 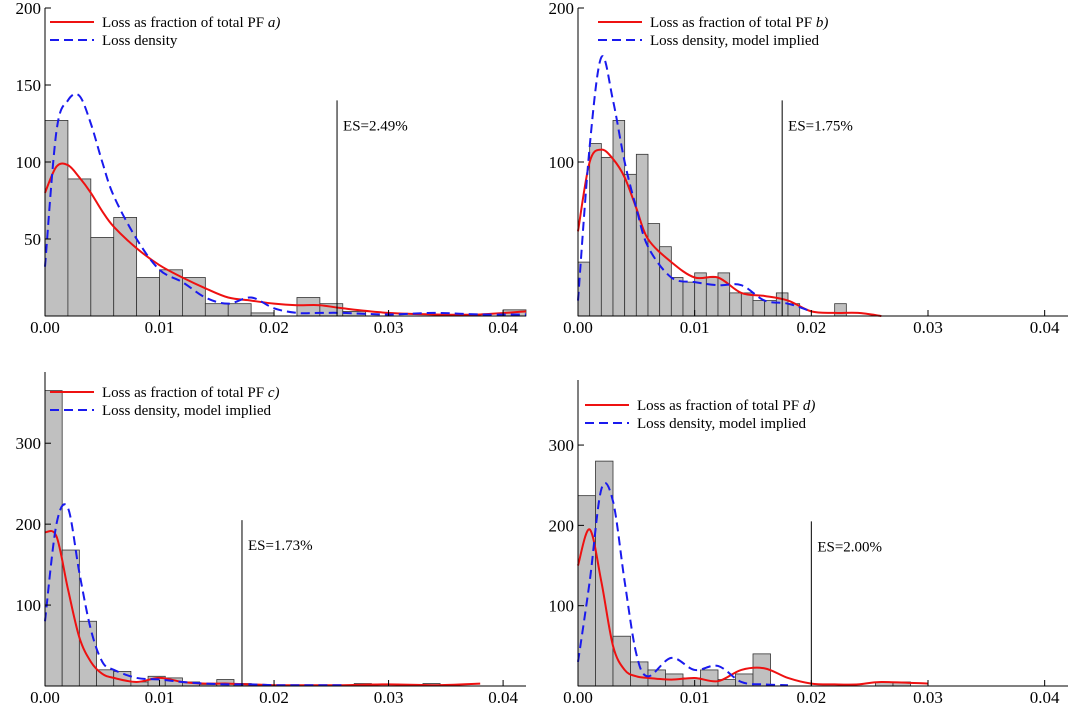 I want to click on legend-entry: Loss as fraction of total PF a), so click(x=191, y=23).